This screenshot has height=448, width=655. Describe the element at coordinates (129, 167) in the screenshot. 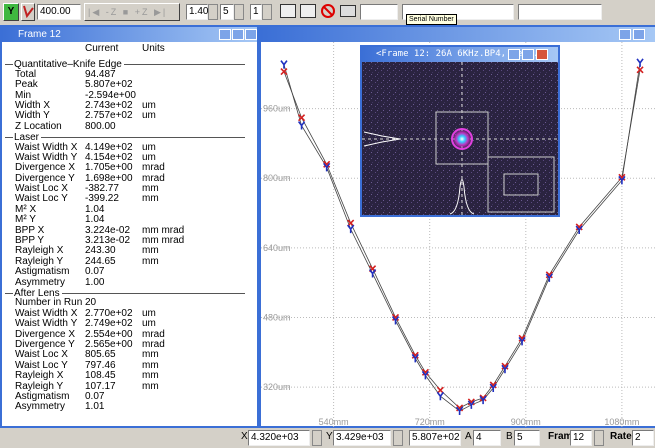

I see `table-row: Divergence X 1.705e+00 mrad` at that location.